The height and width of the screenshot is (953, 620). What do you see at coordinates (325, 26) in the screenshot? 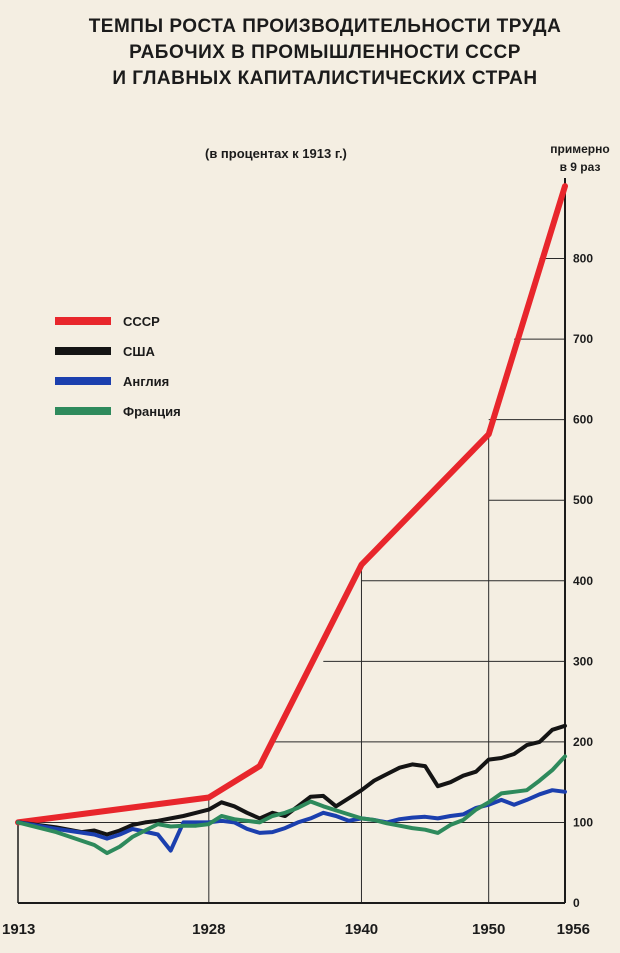
I see `chart-title-line-1: ТЕМПЫ РОСТА ПРОИЗВОДИТЕЛЬНОСТИ ТРУДА` at bounding box center [325, 26].